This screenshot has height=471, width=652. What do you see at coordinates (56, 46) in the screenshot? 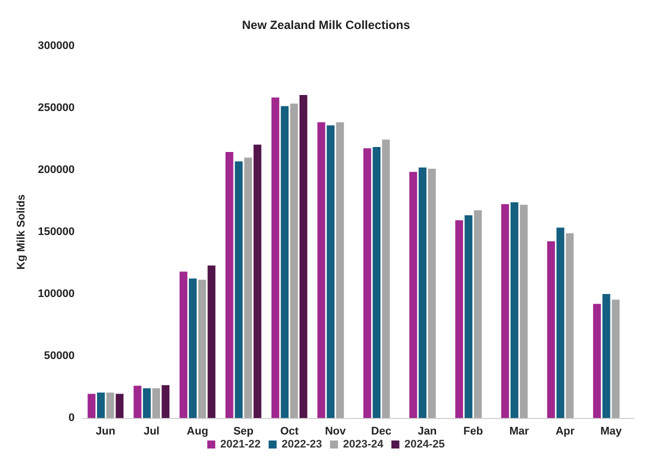
I see `y-tick-label: 300000` at bounding box center [56, 46].